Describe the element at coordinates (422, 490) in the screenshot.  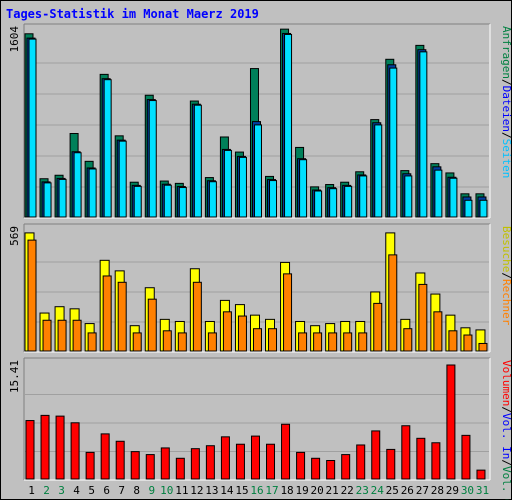
I see `x-tick-label: 27` at that location.